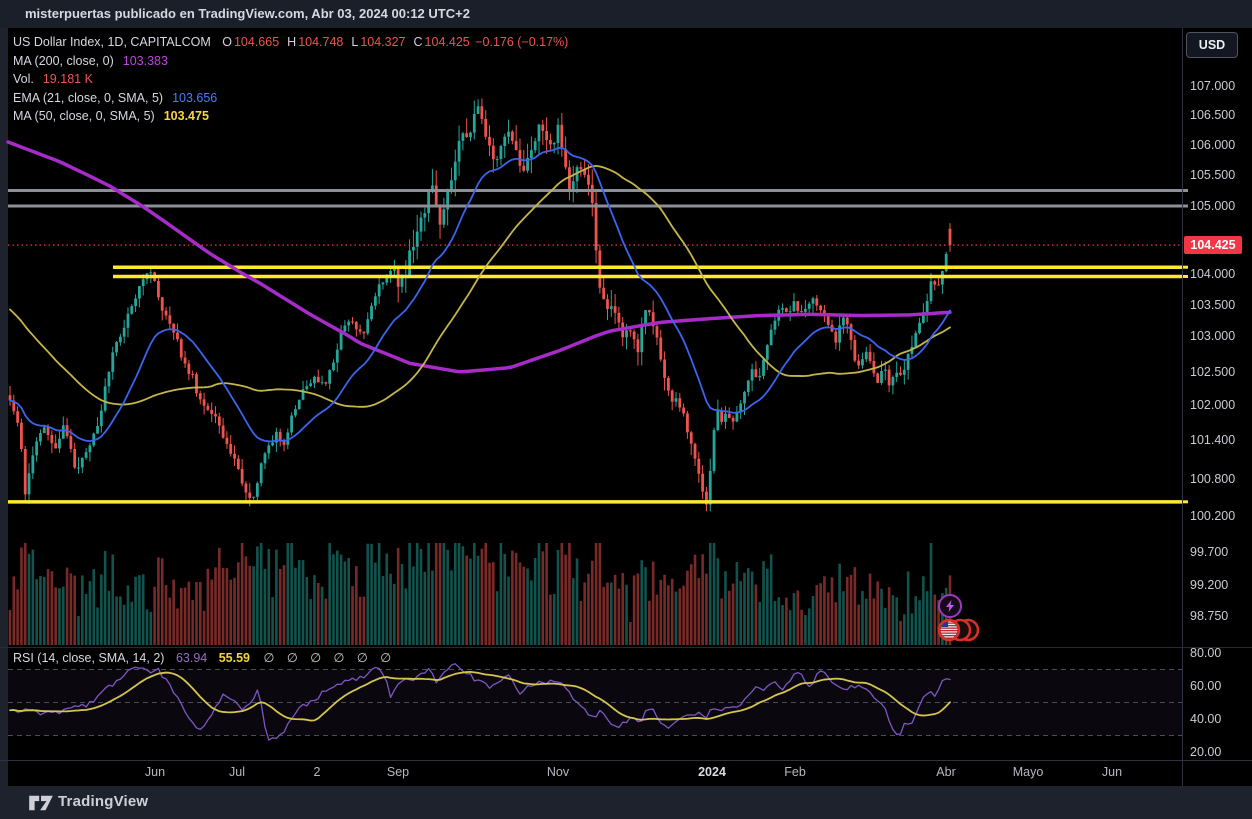  I want to click on price-axis-tick: 106.500, so click(1213, 115).